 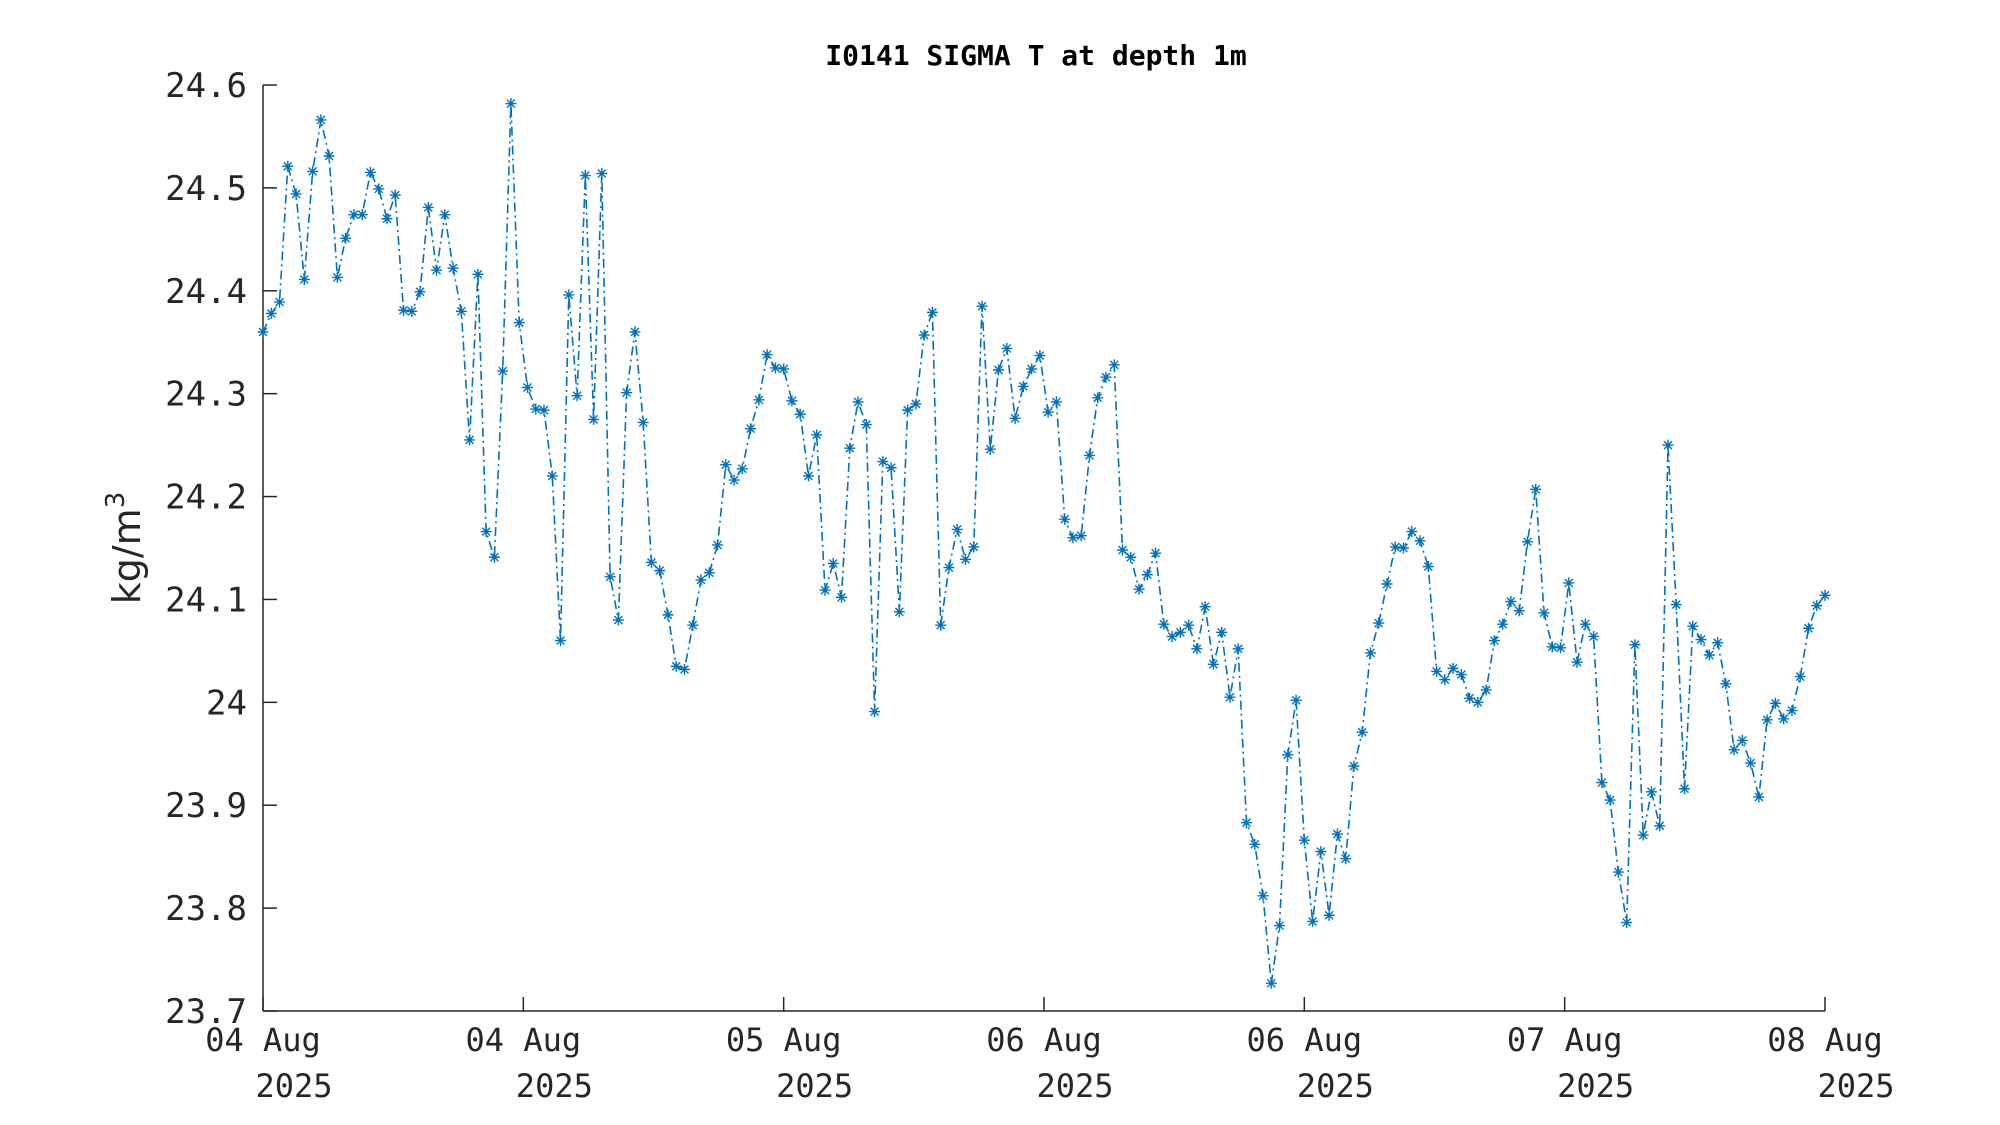 What do you see at coordinates (127, 556) in the screenshot?
I see `y-axis-label-text: kg/m` at bounding box center [127, 556].